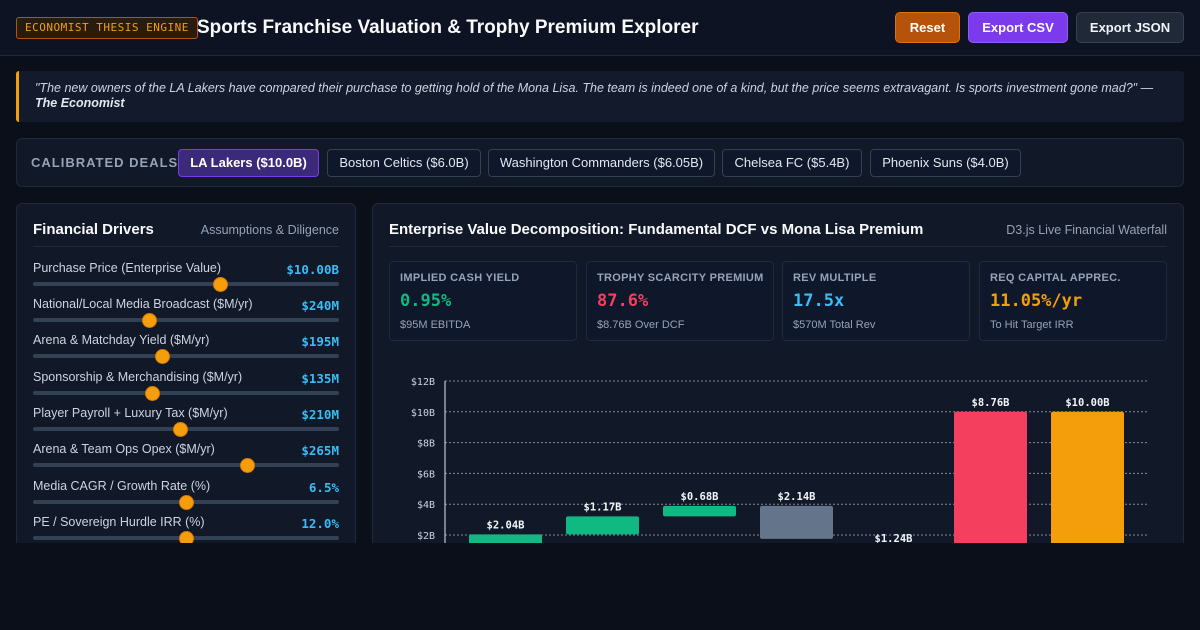 This screenshot has height=630, width=1200. I want to click on kpi-sub: $95M EBITDA, so click(435, 325).